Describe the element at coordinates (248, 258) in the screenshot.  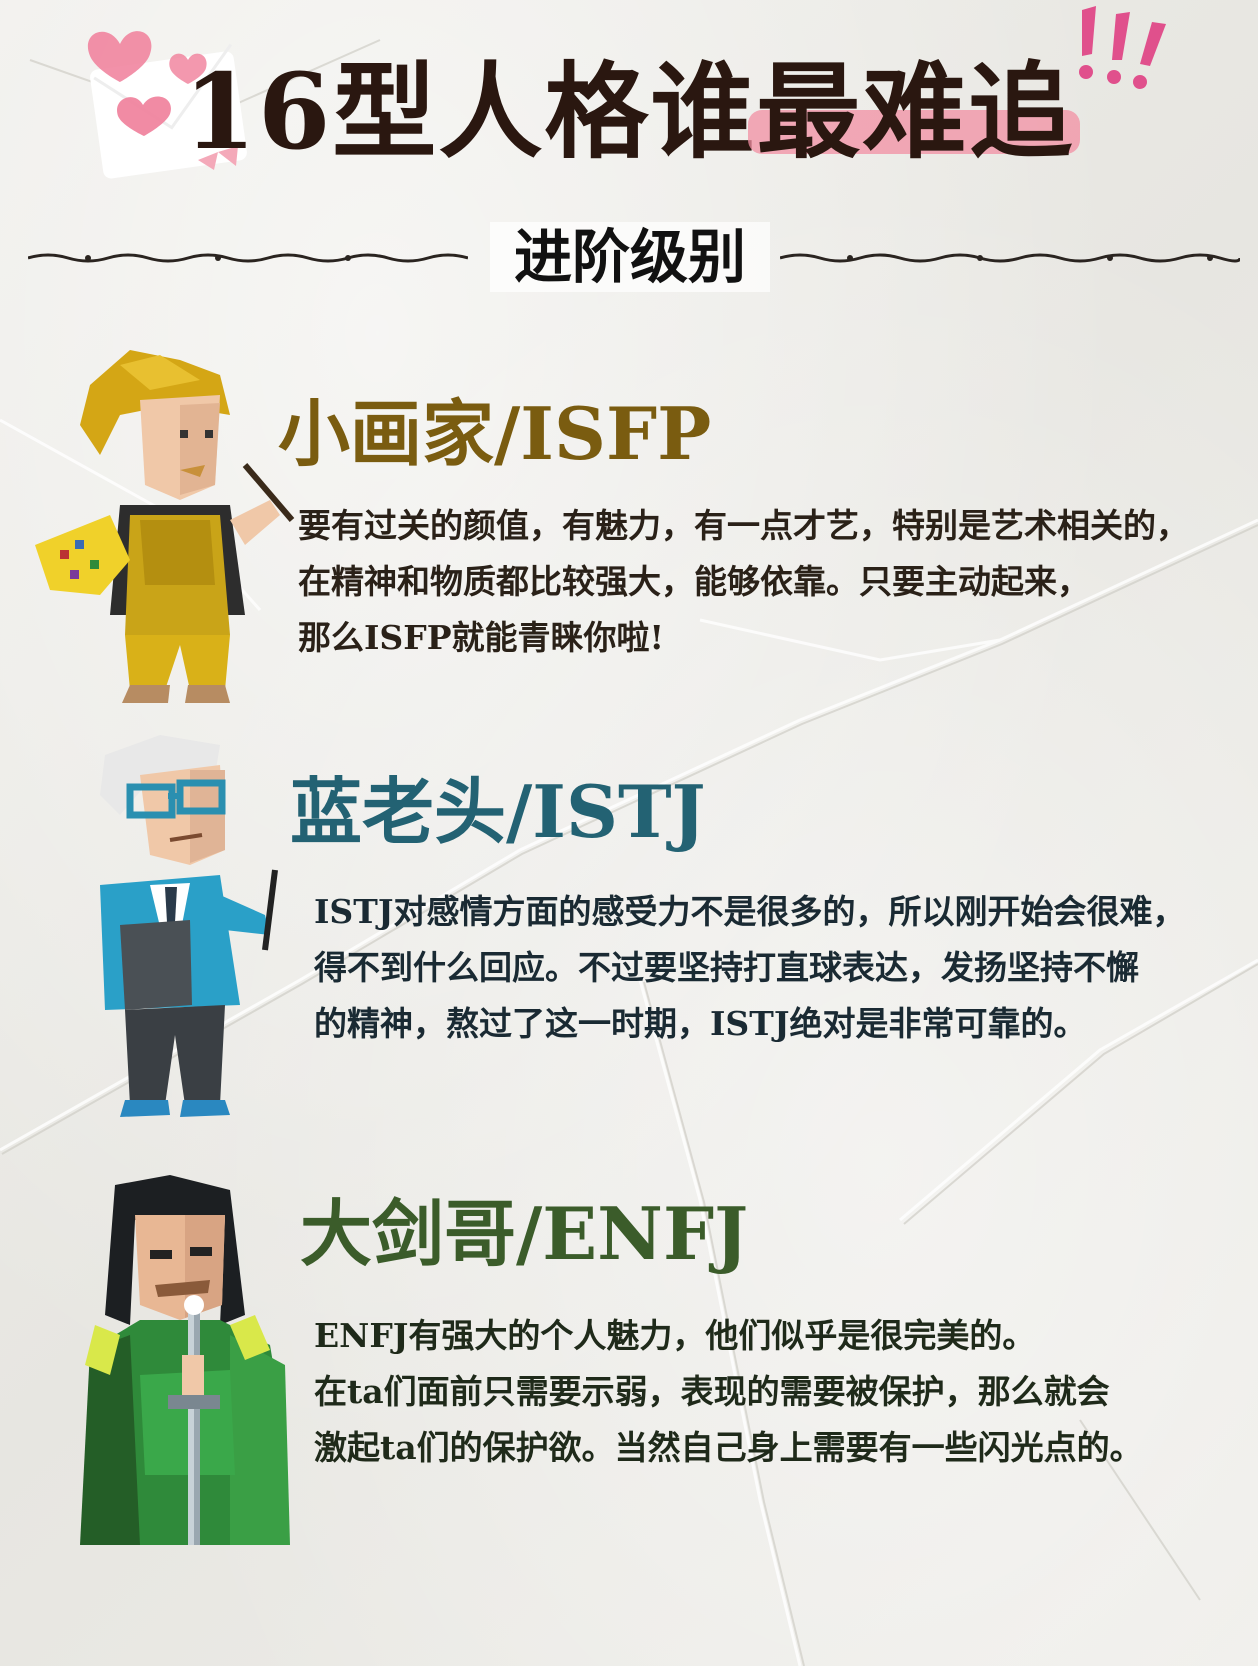
I see `ornament-line-left` at that location.